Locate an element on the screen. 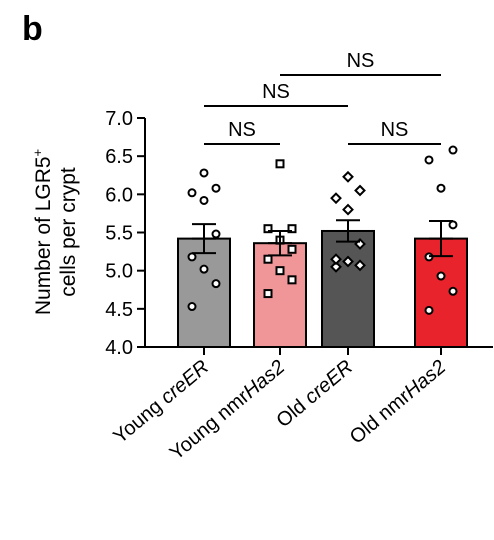 The width and height of the screenshot is (494, 540). y-tick-label: 6.0 is located at coordinates (119, 195).